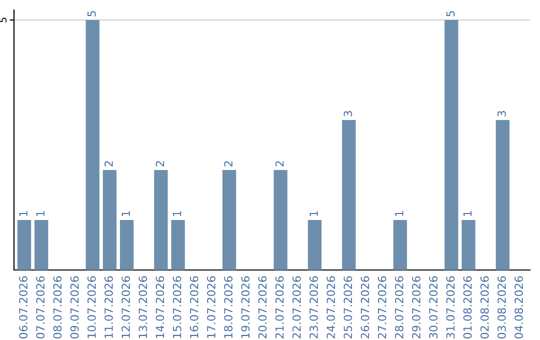  What do you see at coordinates (365, 307) in the screenshot?
I see `x-tick-label: 26.07.2026` at bounding box center [365, 307].